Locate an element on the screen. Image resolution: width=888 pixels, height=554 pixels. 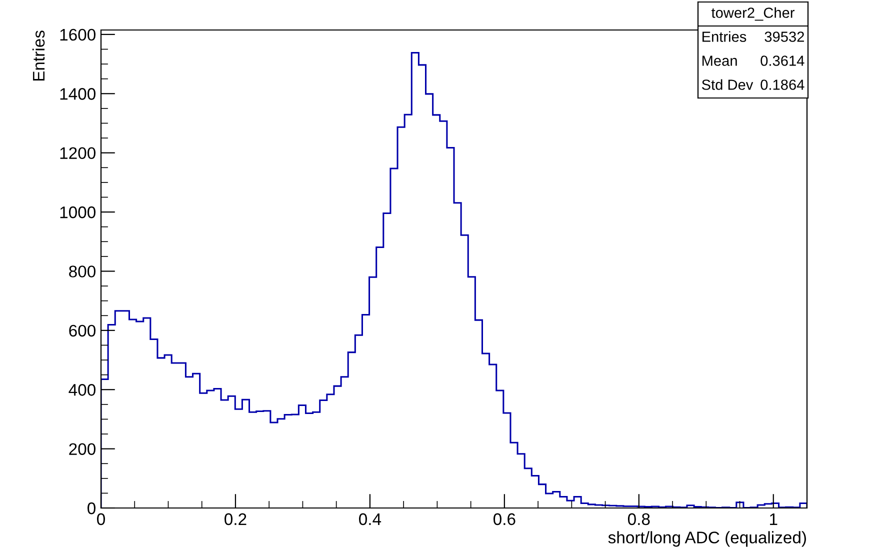
annotation: 0.1864 is located at coordinates (782, 85).